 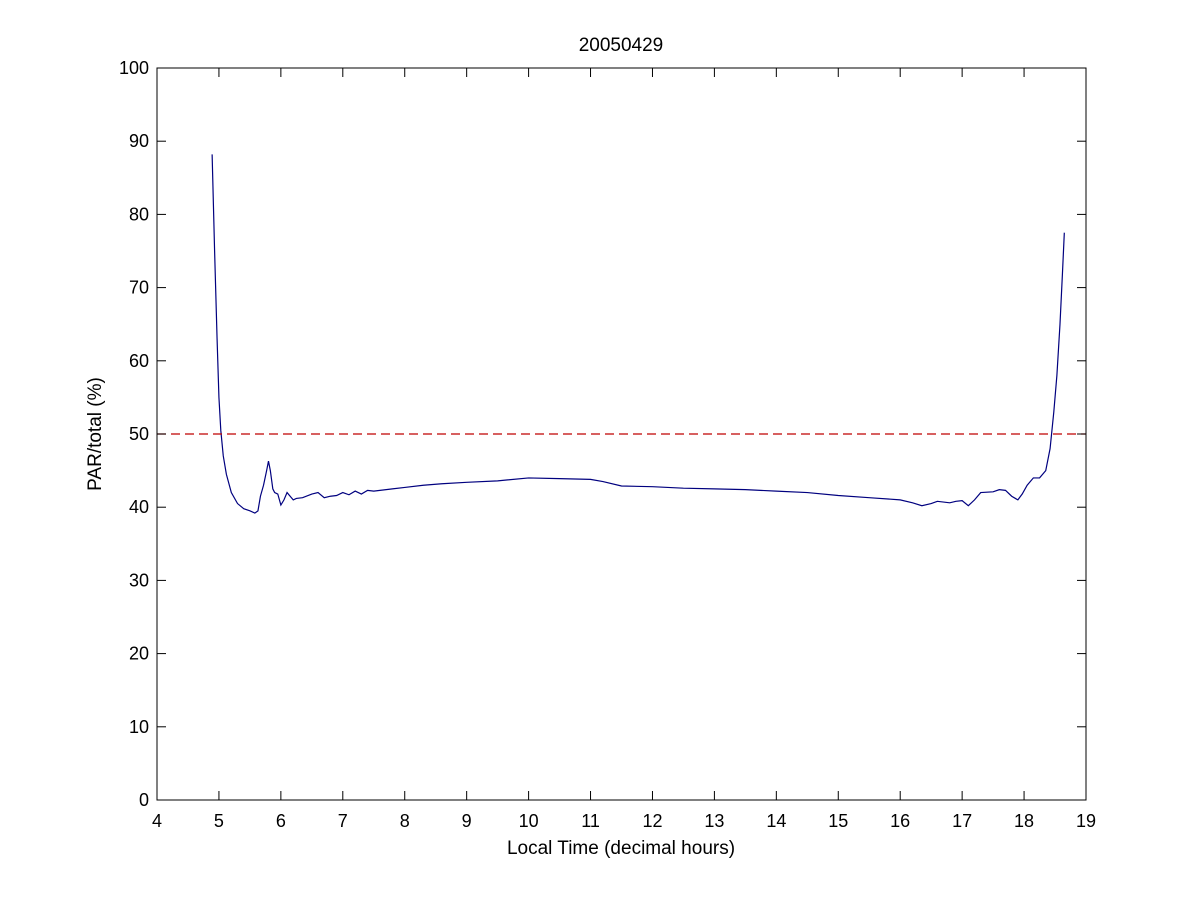 I want to click on x-axis-title: Local Time (decimal hours), so click(x=621, y=848).